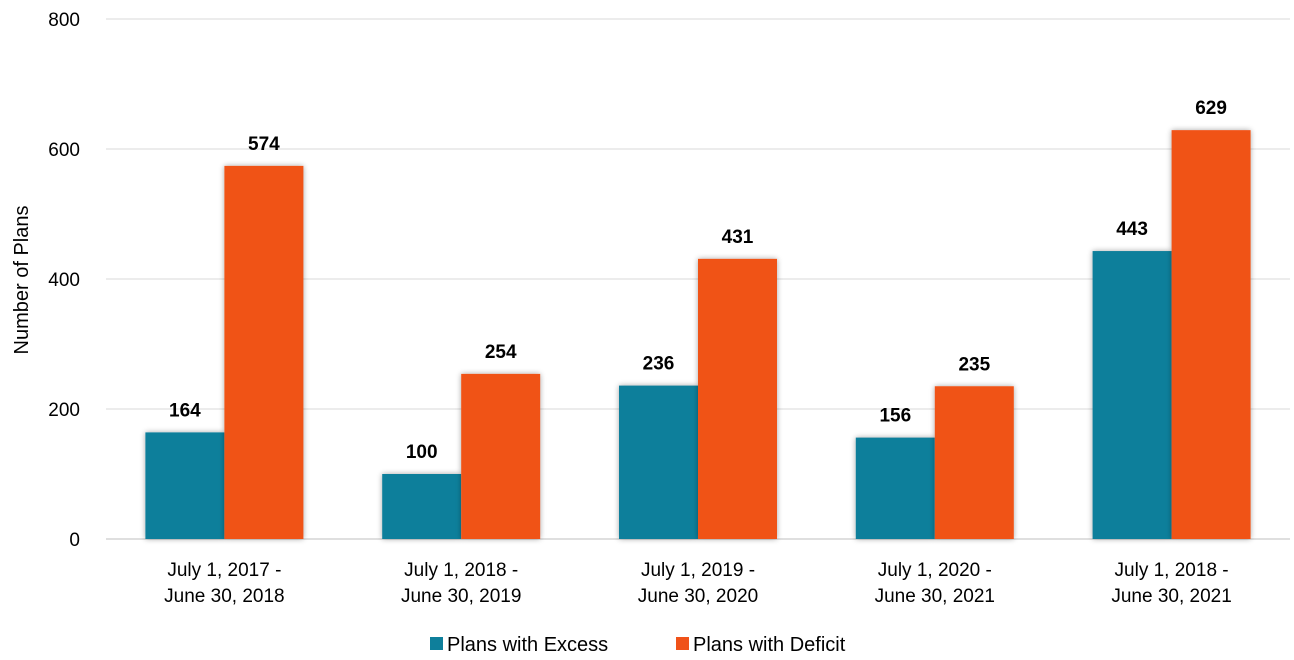 This screenshot has width=1294, height=660. What do you see at coordinates (64, 150) in the screenshot?
I see `y-tick-label: 600` at bounding box center [64, 150].